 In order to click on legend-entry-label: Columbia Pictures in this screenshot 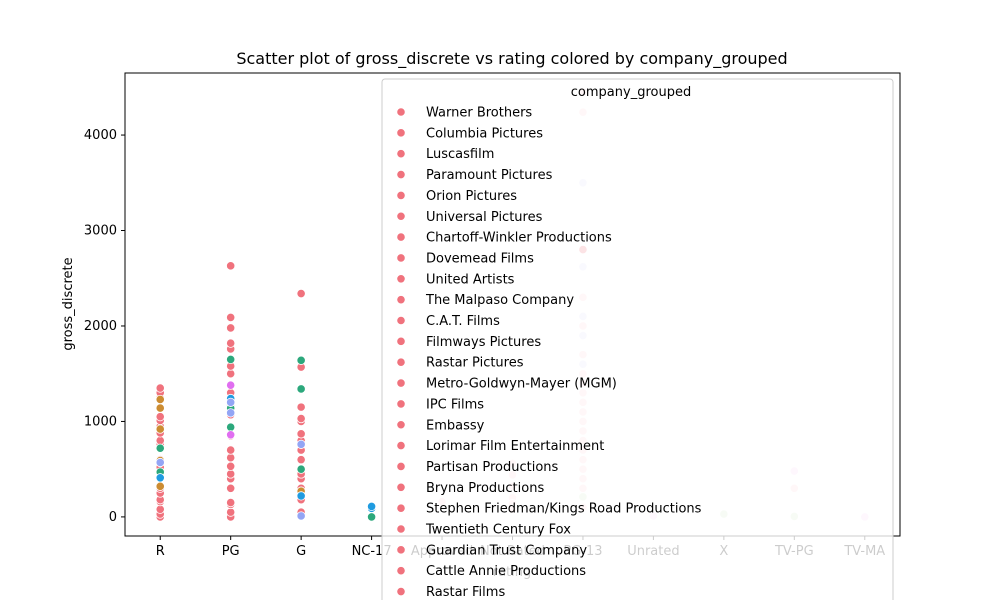, I will do `click(484, 133)`.